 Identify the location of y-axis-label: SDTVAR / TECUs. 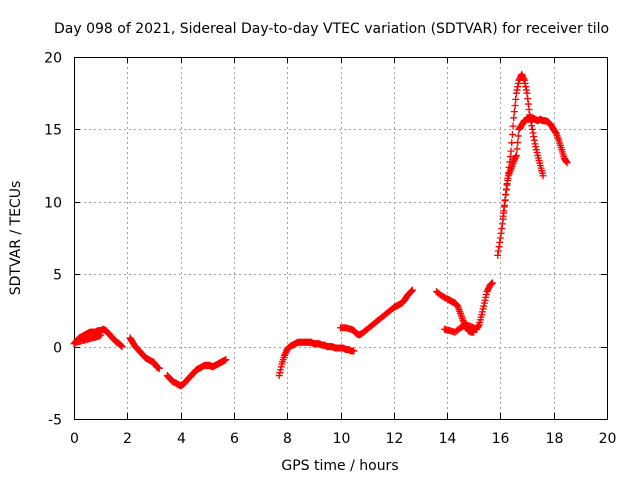
(16, 238).